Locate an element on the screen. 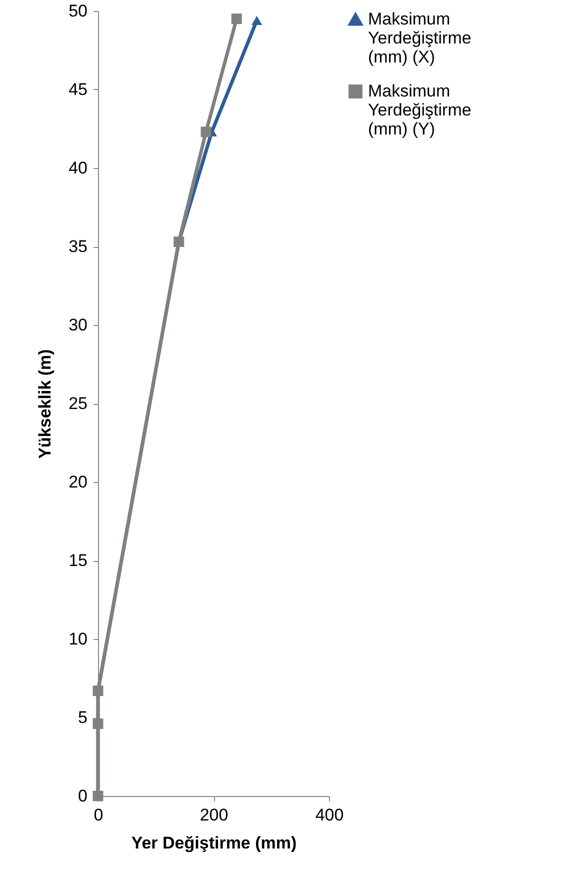 The image size is (584, 892). legend-label: Maksimum Yerdeğiştirme (mm) (X) is located at coordinates (420, 38).